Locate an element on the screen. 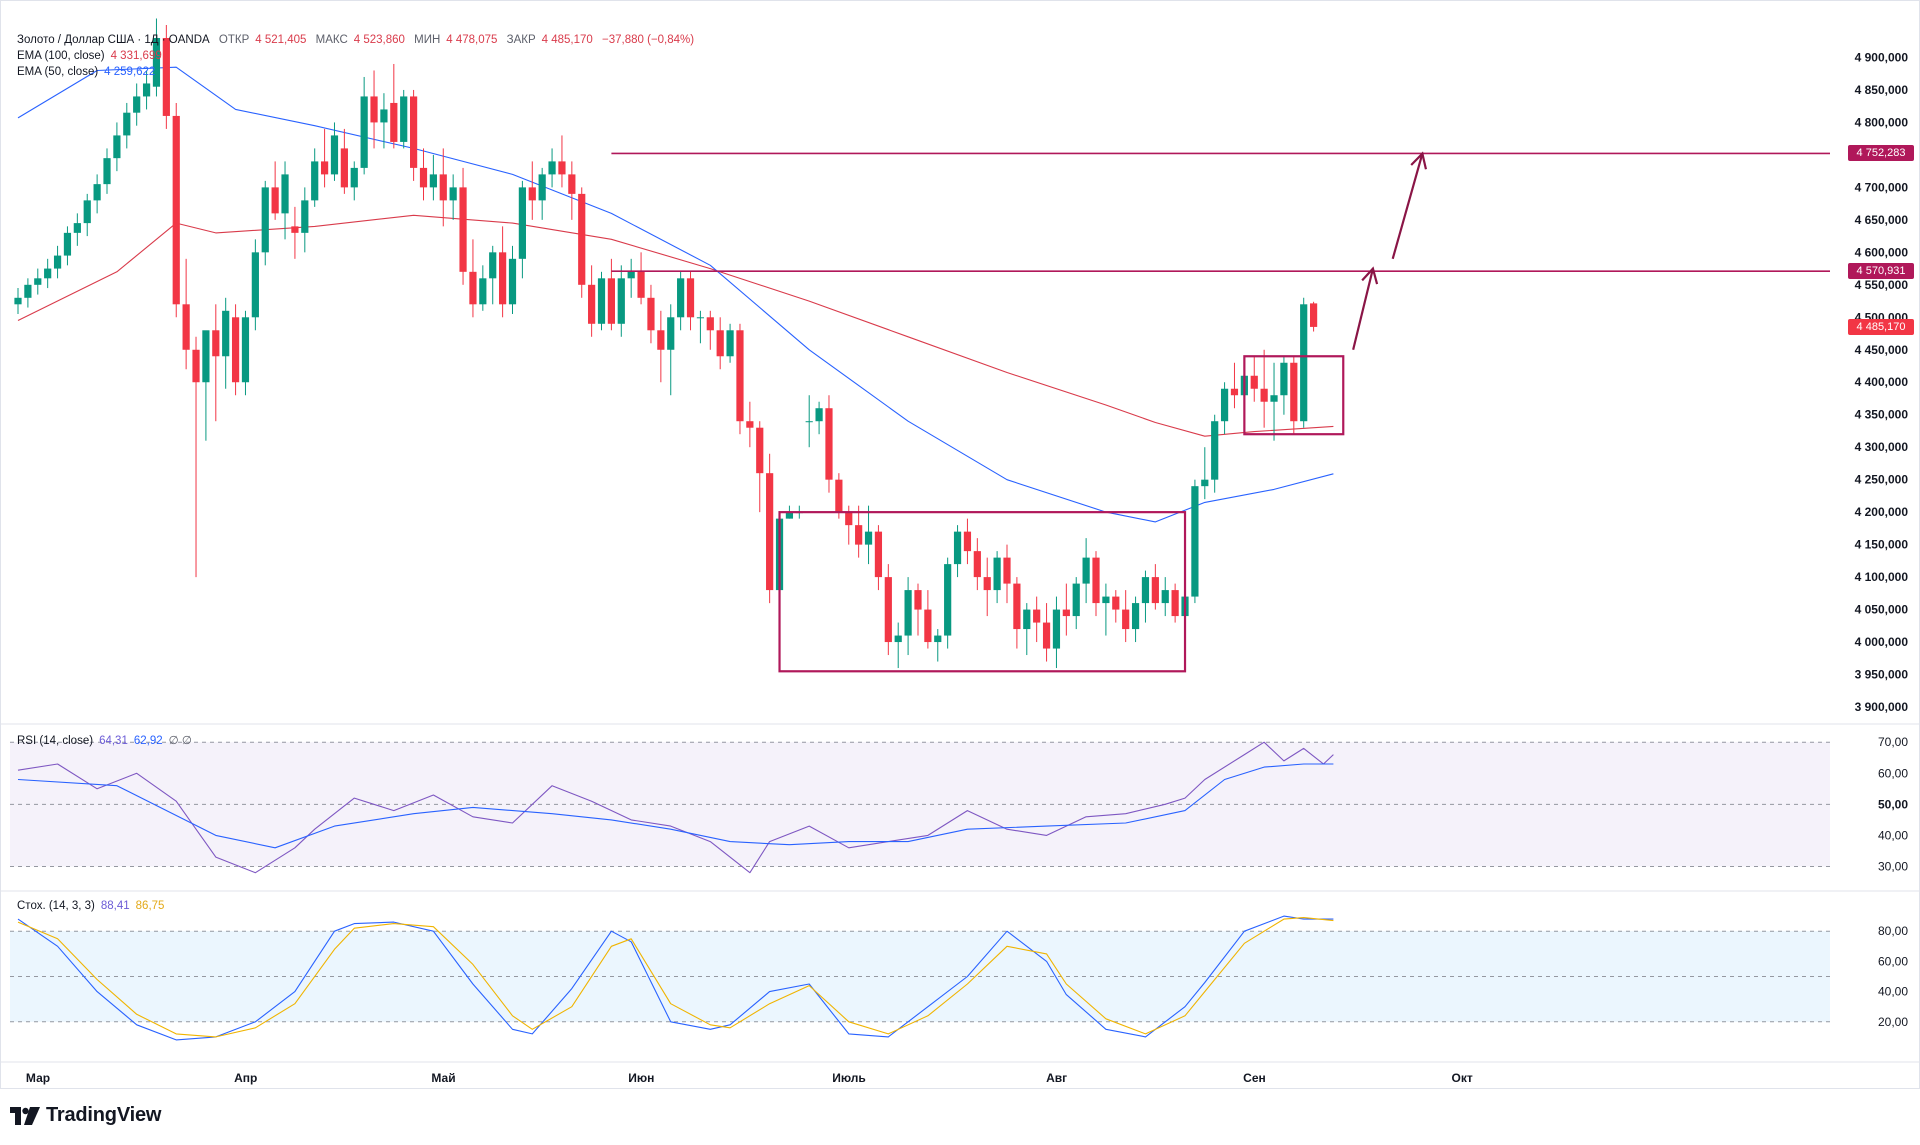  time-axis-tick: Окт is located at coordinates (1462, 1078).